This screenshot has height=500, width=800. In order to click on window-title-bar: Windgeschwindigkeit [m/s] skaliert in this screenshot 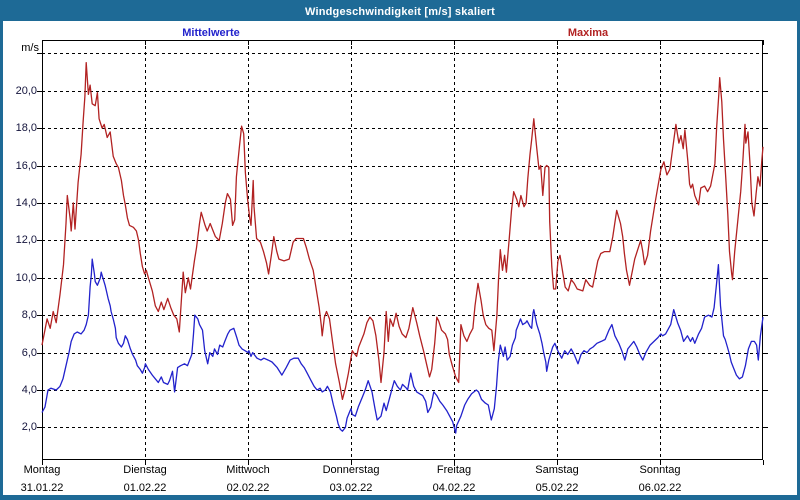, I will do `click(400, 11)`.